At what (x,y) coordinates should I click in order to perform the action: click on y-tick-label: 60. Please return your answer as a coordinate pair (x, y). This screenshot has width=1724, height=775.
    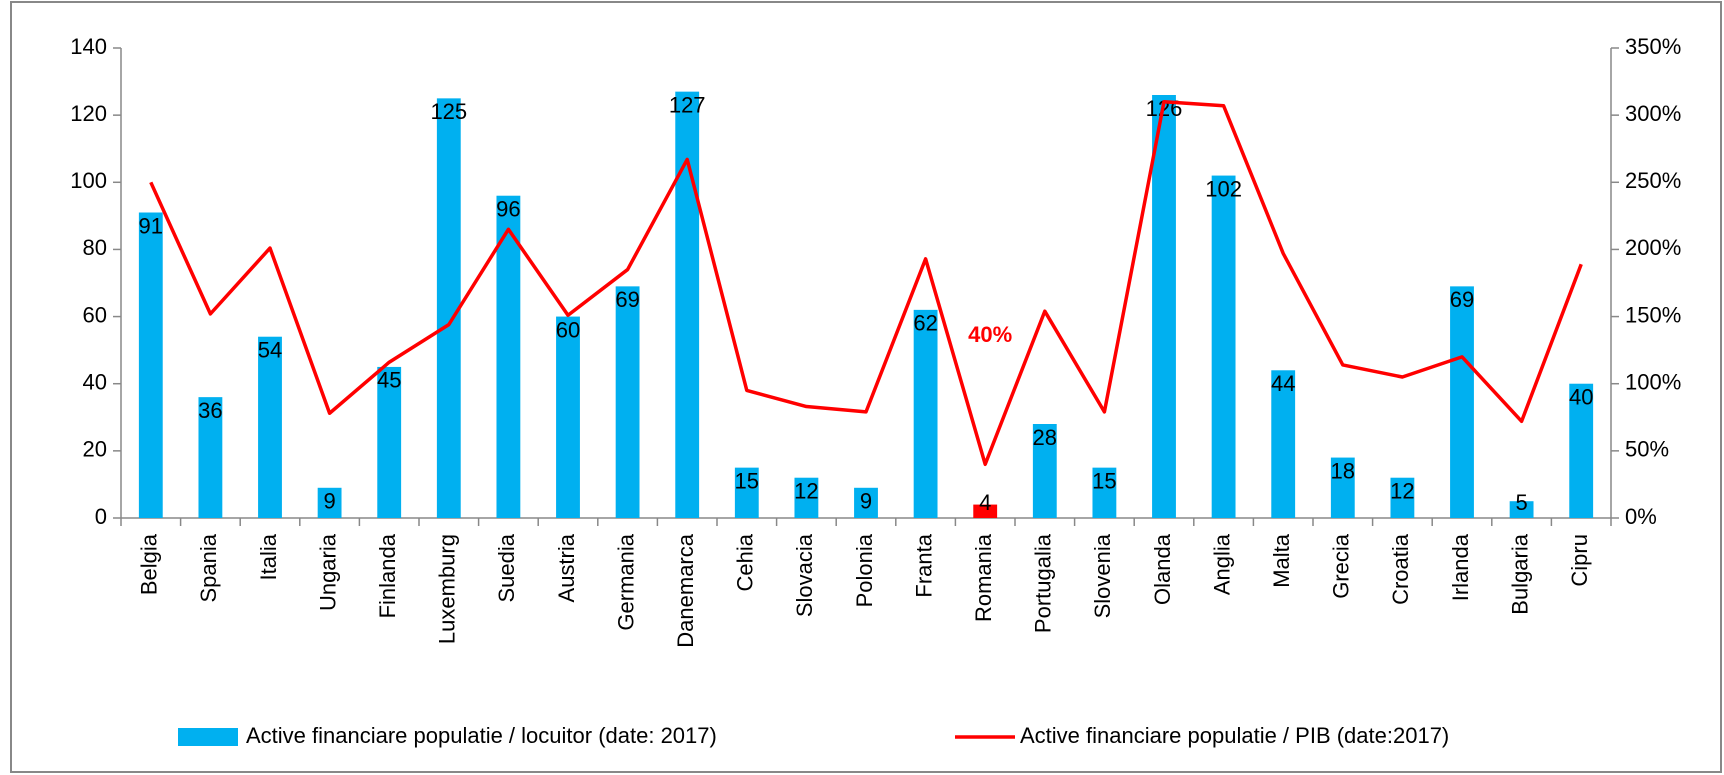
    Looking at the image, I should click on (95, 314).